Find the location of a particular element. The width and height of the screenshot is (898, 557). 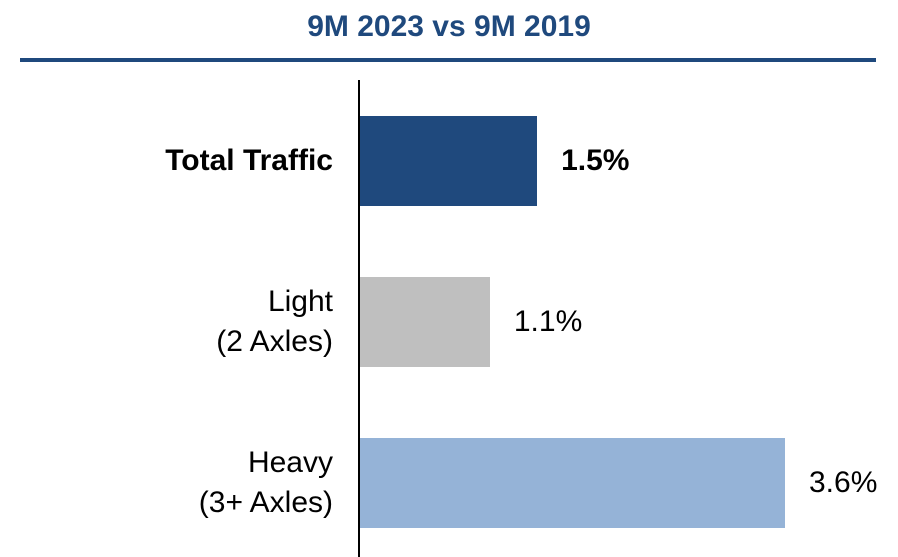

title-rule is located at coordinates (448, 60).